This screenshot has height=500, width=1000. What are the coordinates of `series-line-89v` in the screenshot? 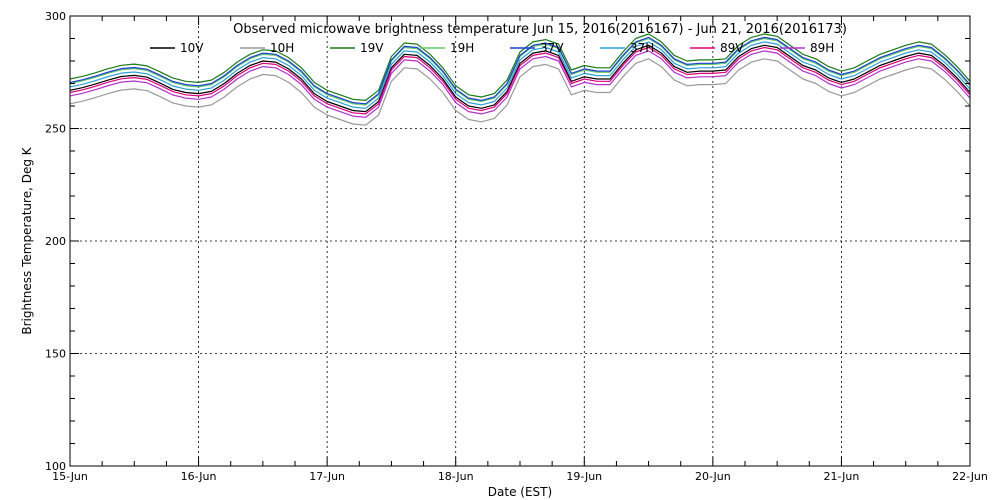 It's located at (520, 80).